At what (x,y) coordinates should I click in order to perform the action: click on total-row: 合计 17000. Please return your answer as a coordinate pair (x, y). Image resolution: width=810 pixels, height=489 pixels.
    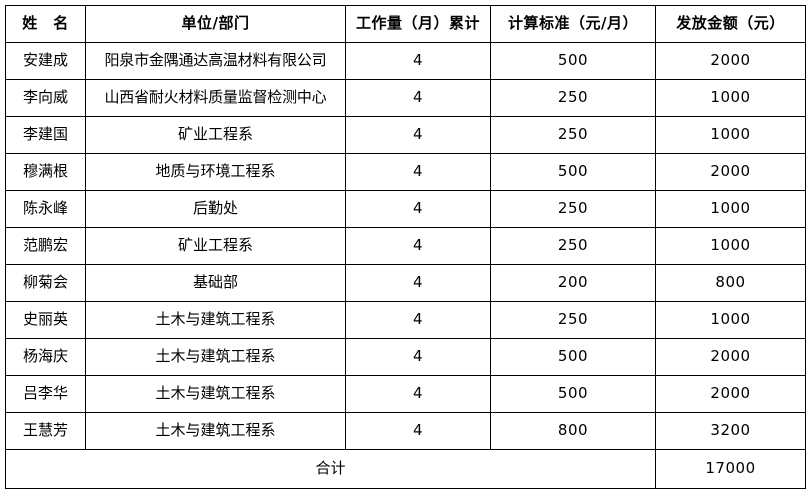
    Looking at the image, I should click on (405, 469).